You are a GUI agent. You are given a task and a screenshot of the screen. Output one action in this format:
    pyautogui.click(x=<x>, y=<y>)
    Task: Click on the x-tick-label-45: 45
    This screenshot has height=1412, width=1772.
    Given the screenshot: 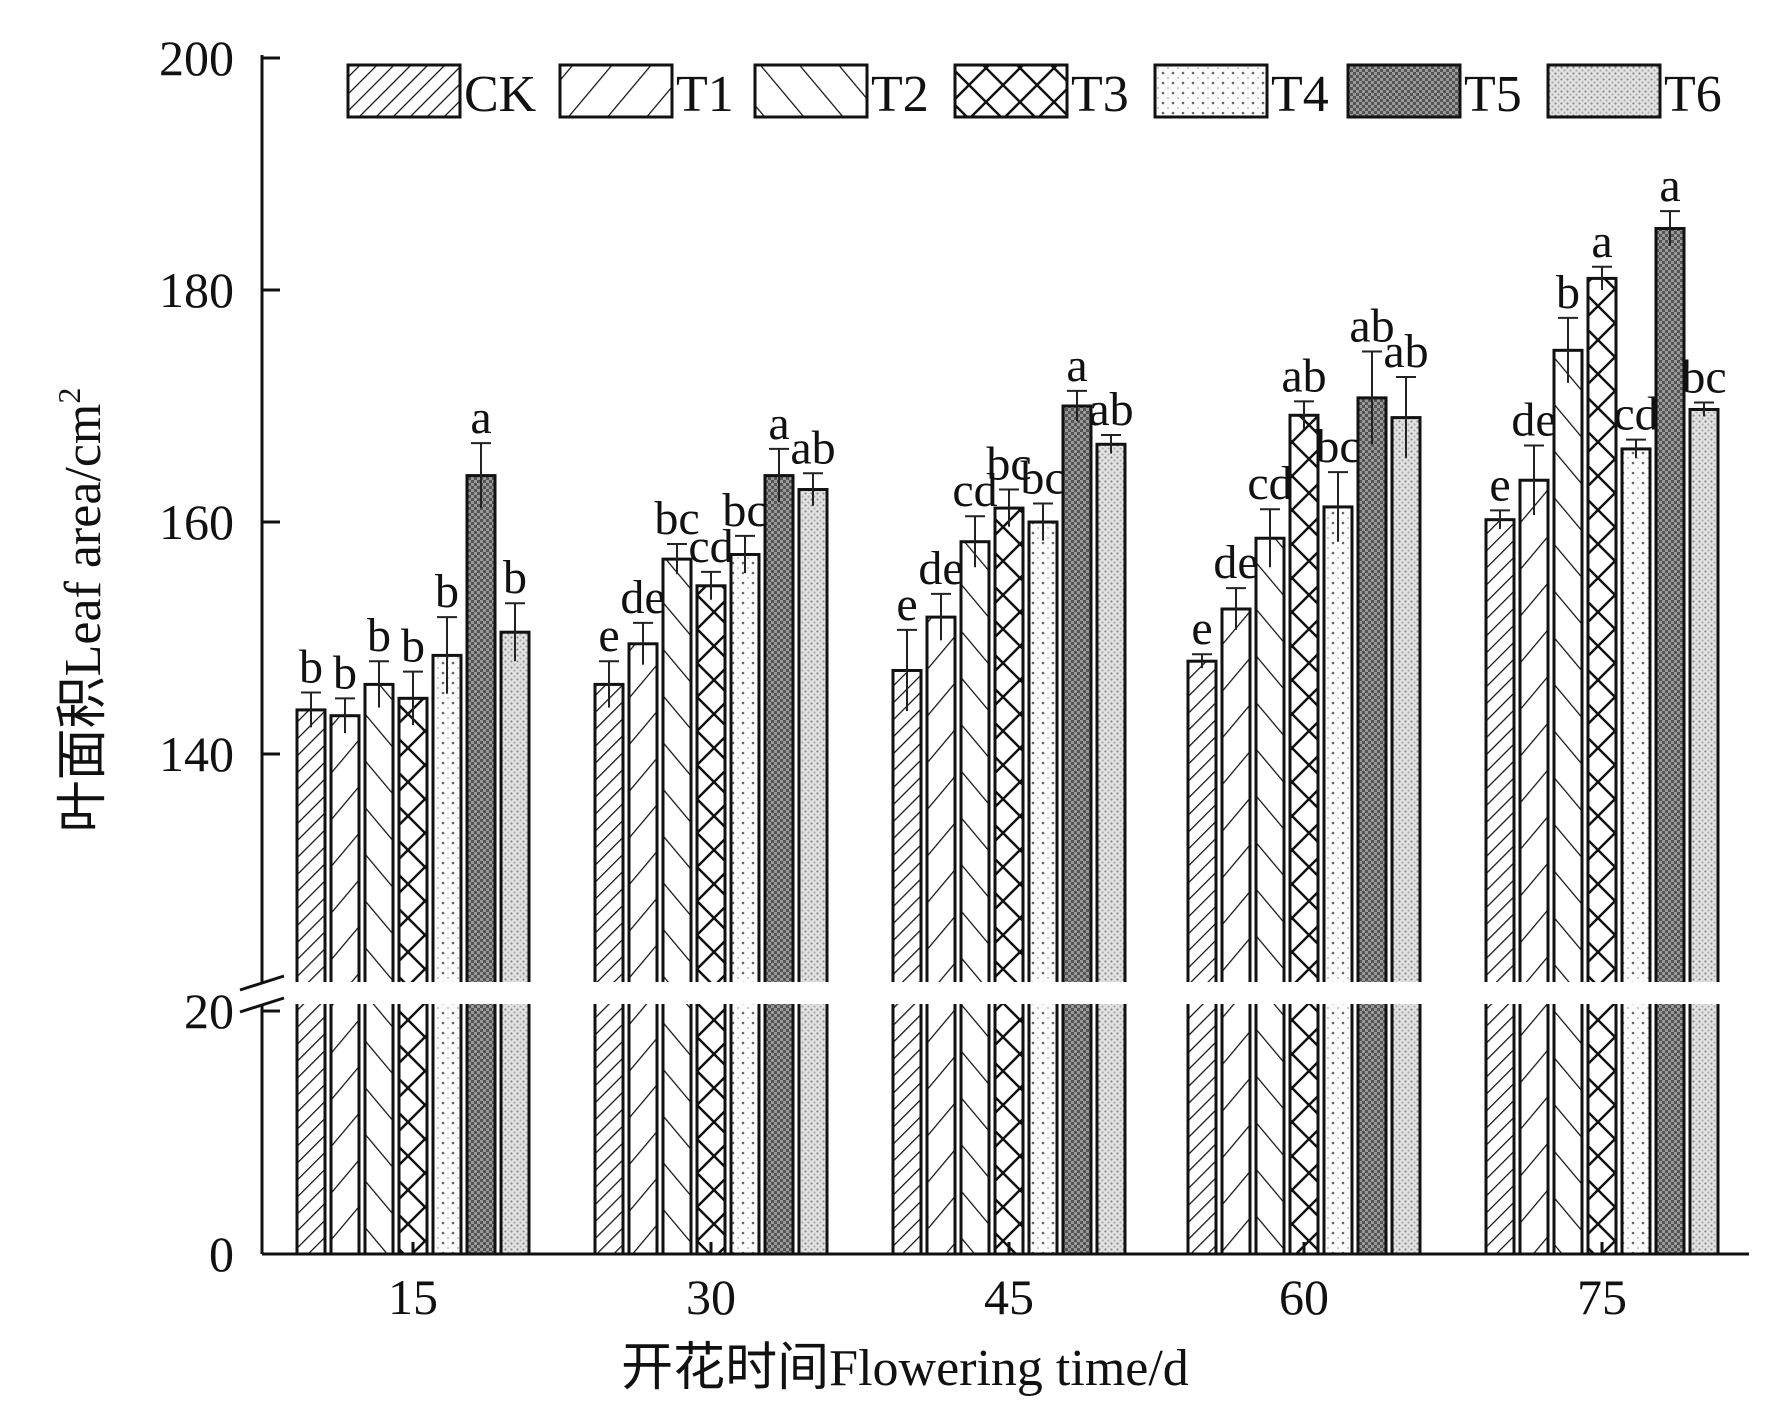 What is the action you would take?
    pyautogui.click(x=1009, y=1297)
    